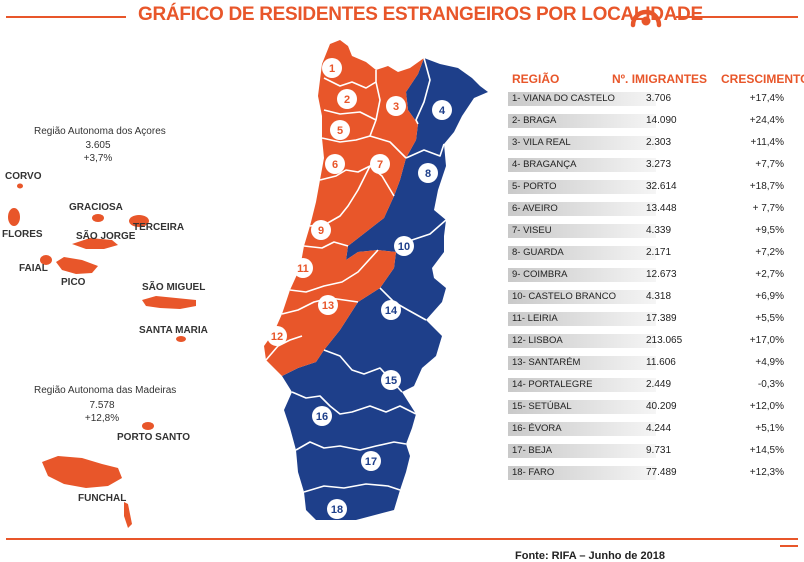  I want to click on row-growth: +7,7%, so click(769, 164).